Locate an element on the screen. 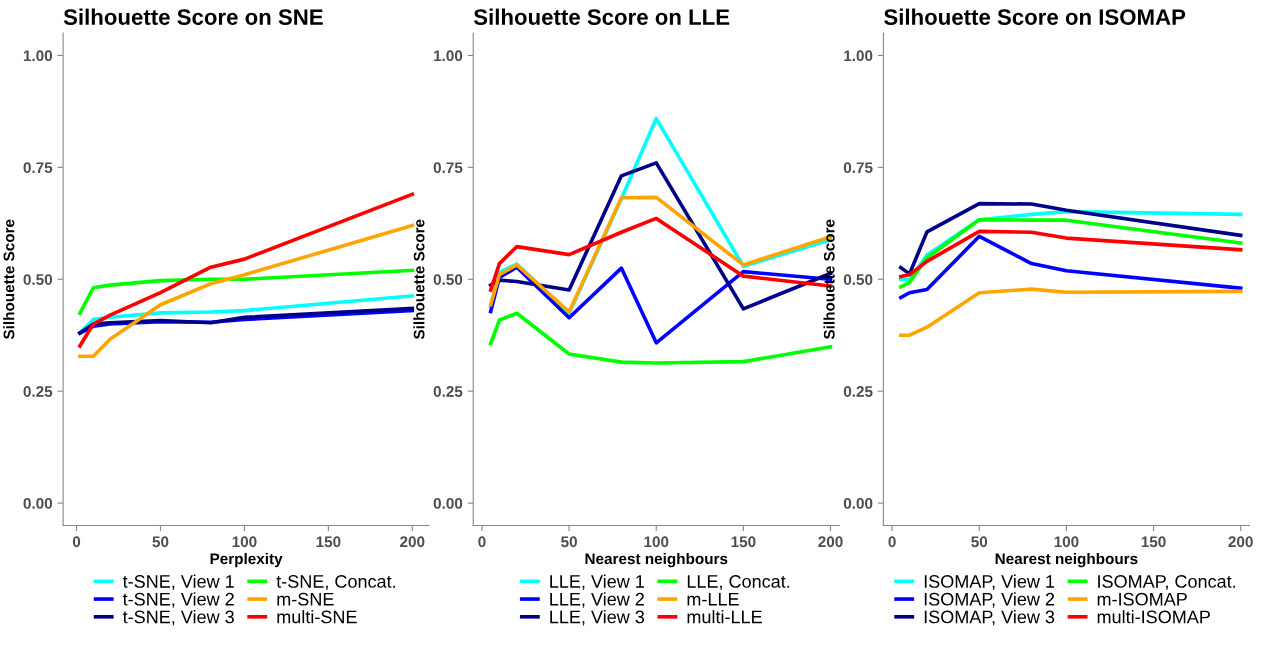 This screenshot has width=1262, height=661. legend-label: t-SNE, Concat. is located at coordinates (335, 582).